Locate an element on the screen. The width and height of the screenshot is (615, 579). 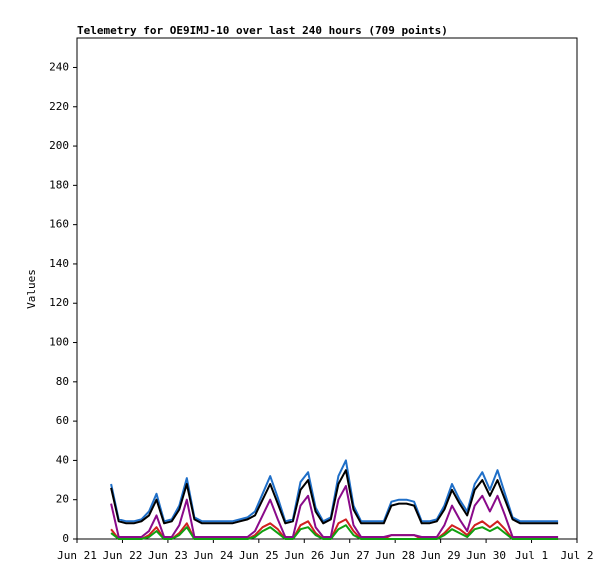
y-tick-label: 220 is located at coordinates (59, 106).